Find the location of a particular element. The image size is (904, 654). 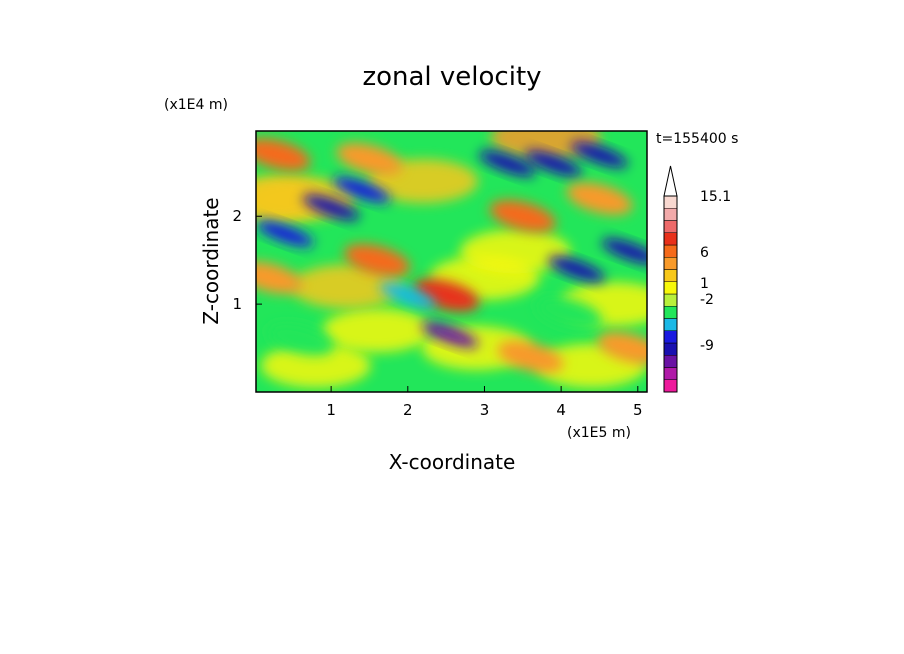

colorbar-label: -2 is located at coordinates (707, 300).